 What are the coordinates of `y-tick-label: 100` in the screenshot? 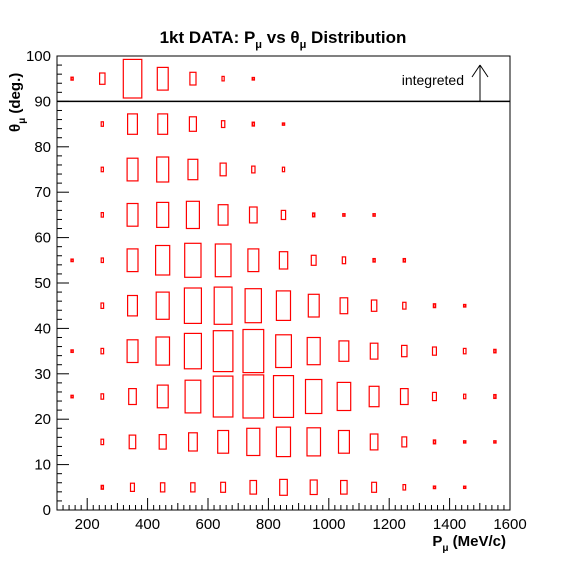 It's located at (38, 56).